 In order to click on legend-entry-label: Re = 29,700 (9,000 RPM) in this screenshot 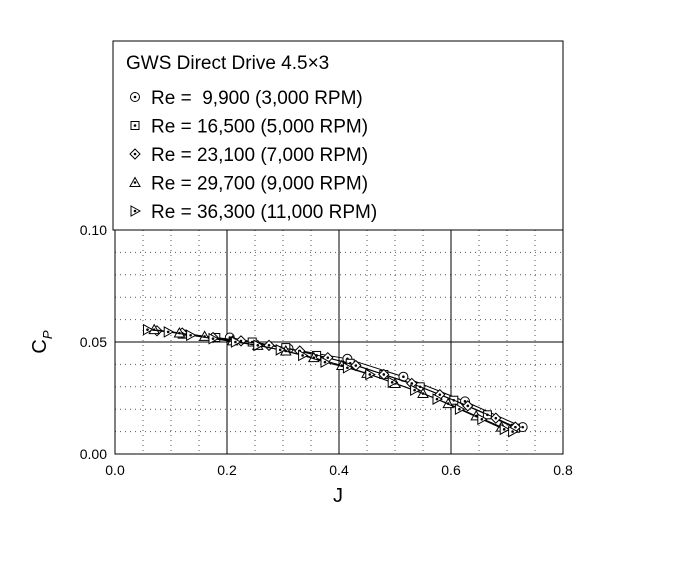, I will do `click(259, 184)`.